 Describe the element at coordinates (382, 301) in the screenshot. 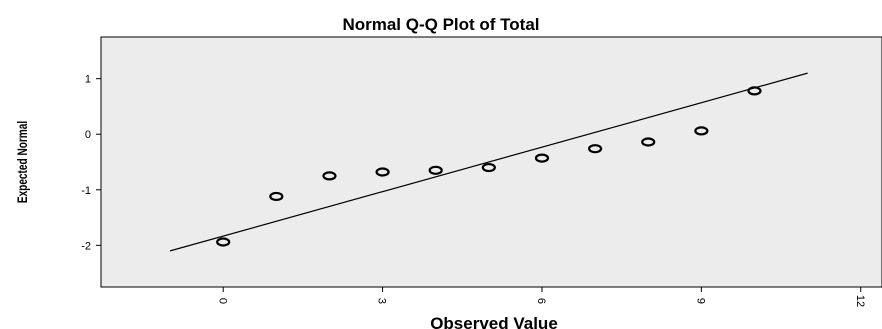

I see `x-tick-label: 3` at that location.